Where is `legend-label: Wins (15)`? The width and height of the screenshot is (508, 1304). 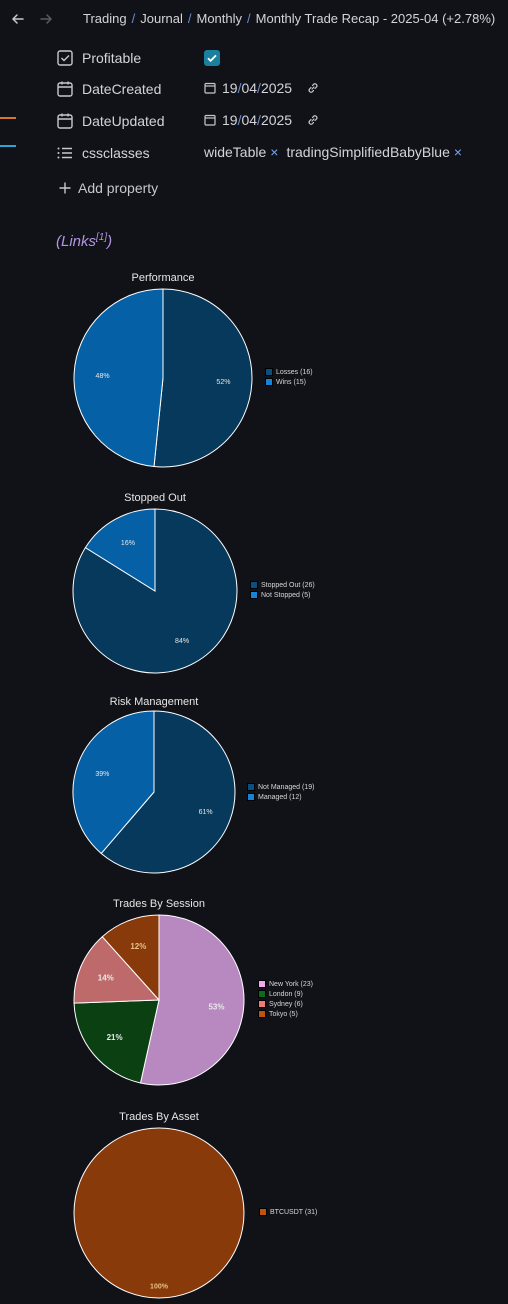 legend-label: Wins (15) is located at coordinates (291, 382).